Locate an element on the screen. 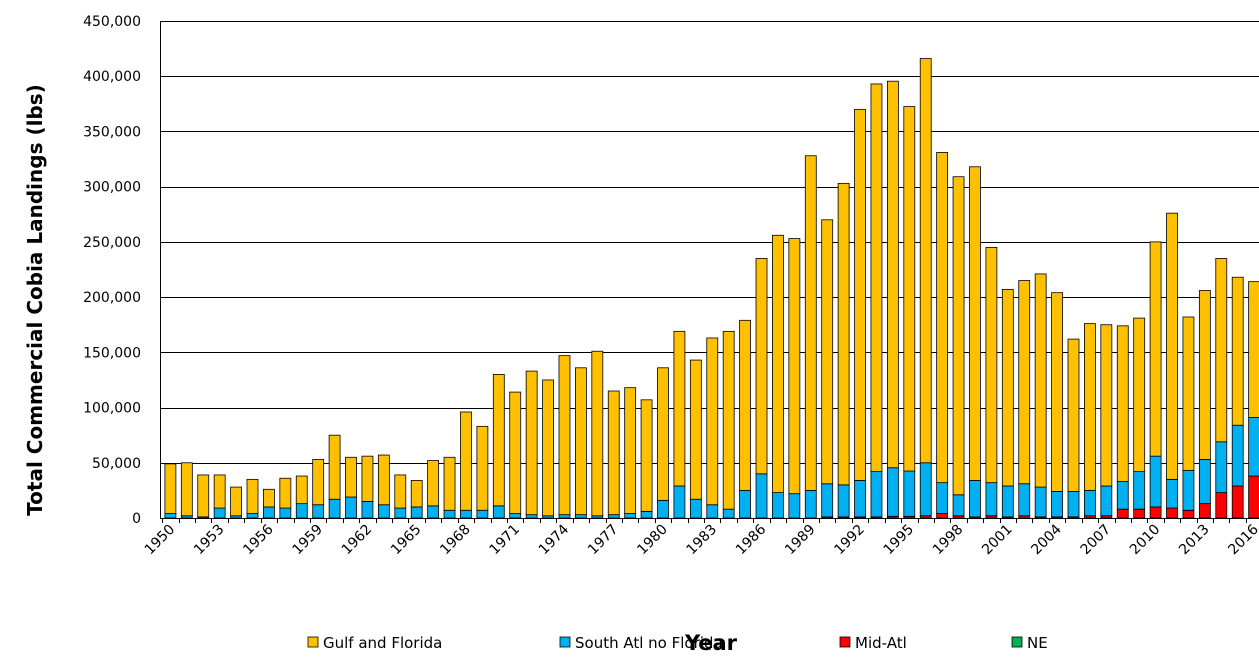  legend-label: NE is located at coordinates (1037, 643).